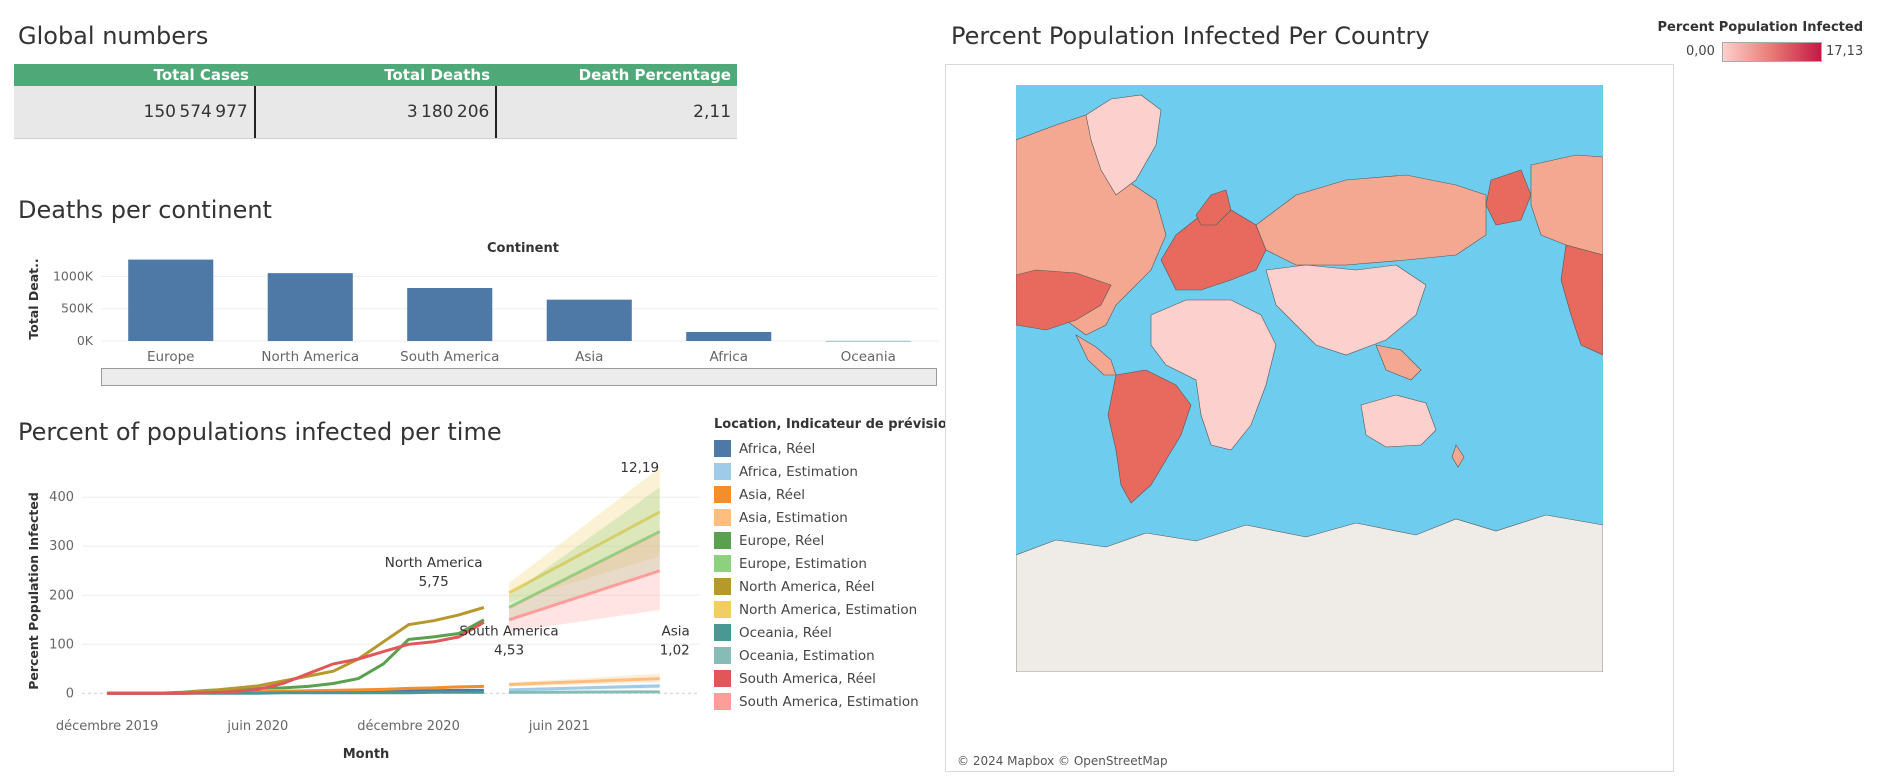 This screenshot has width=1881, height=784. I want to click on legend-label: Asia, Estimation, so click(793, 517).